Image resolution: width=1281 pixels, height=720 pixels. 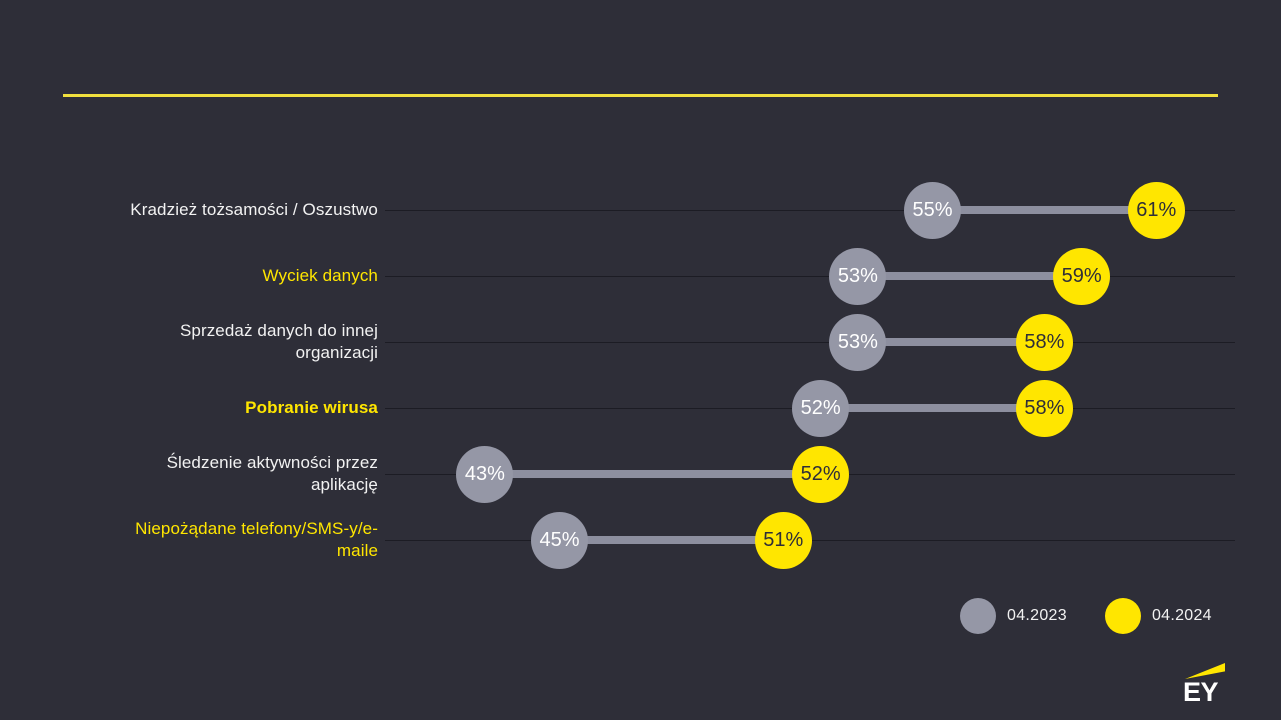 What do you see at coordinates (1201, 692) in the screenshot?
I see `ey-logo-text: EY` at bounding box center [1201, 692].